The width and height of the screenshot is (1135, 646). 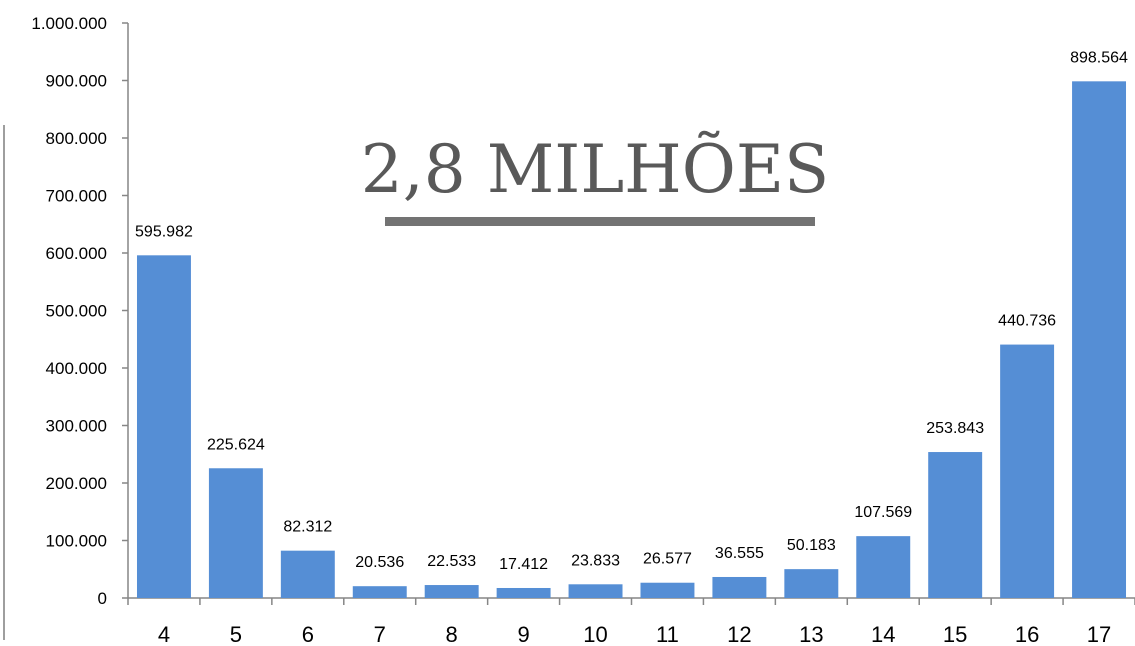 I want to click on x-tick-label-17: 17, so click(x=1099, y=634).